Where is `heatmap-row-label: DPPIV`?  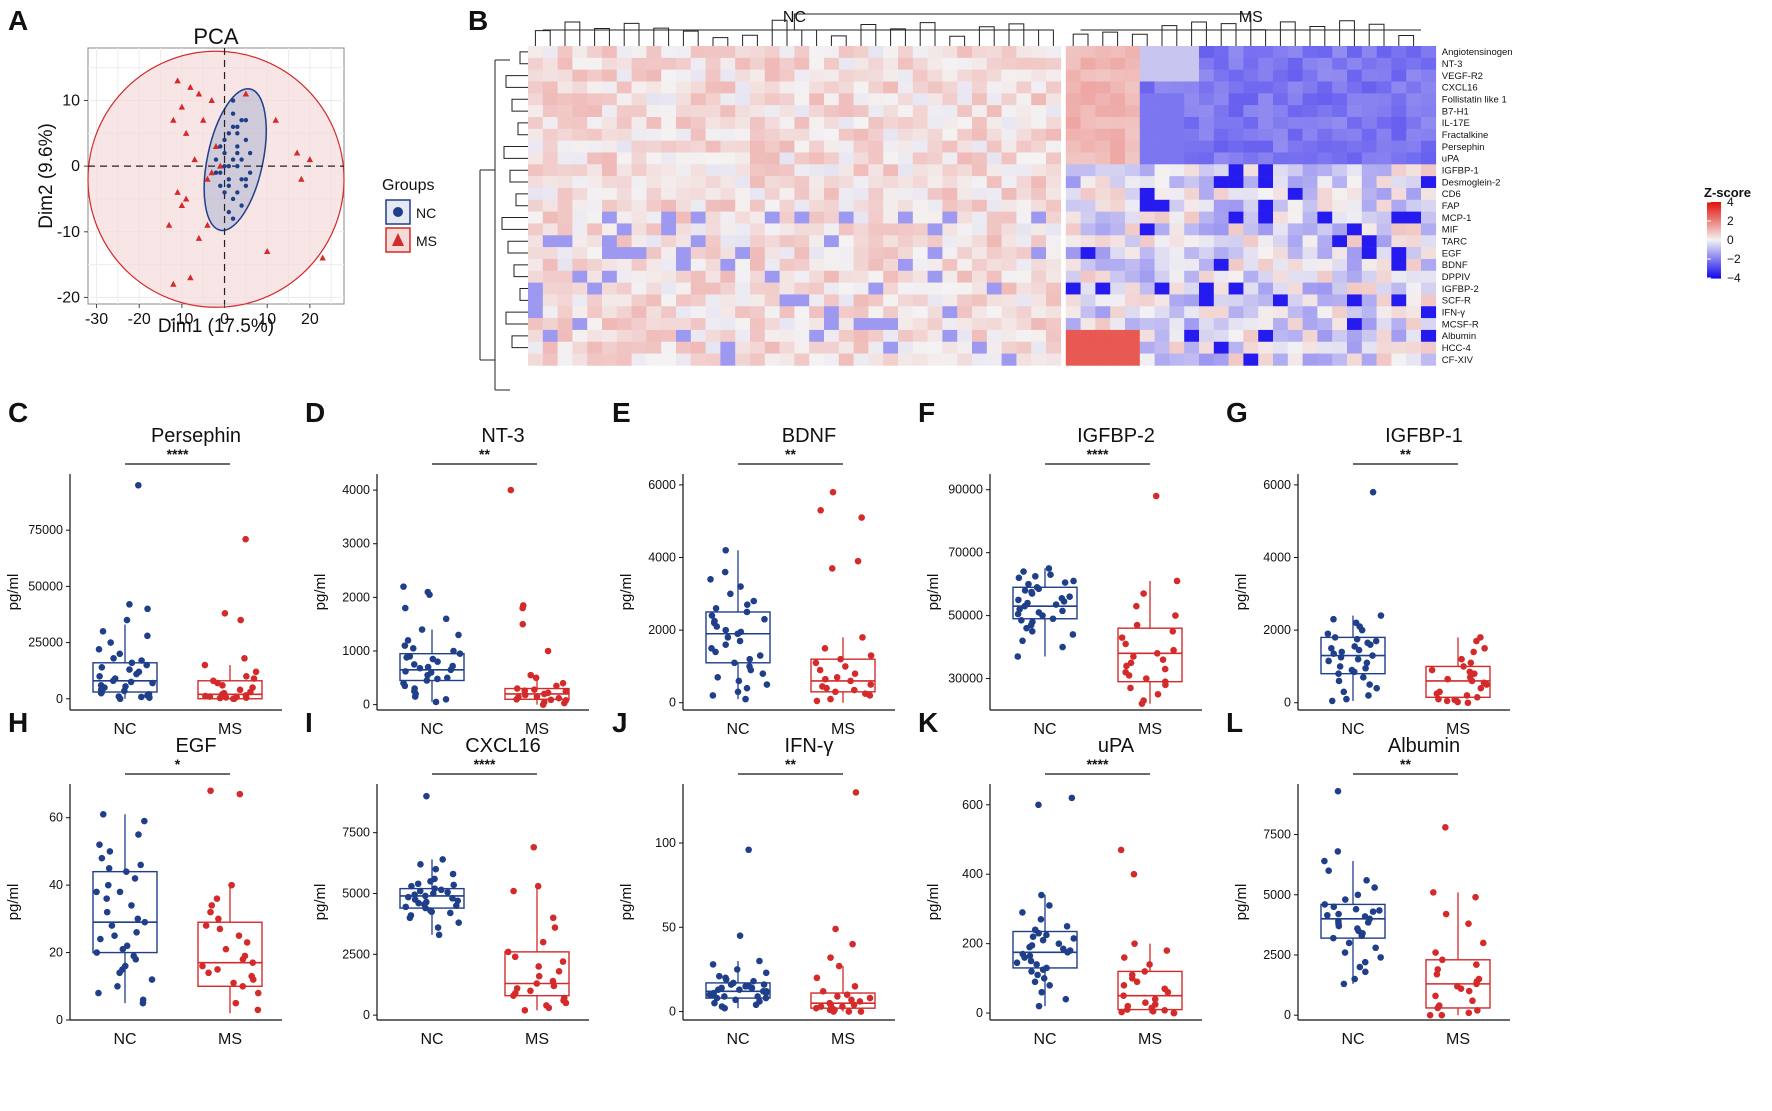
heatmap-row-label: DPPIV is located at coordinates (1456, 277).